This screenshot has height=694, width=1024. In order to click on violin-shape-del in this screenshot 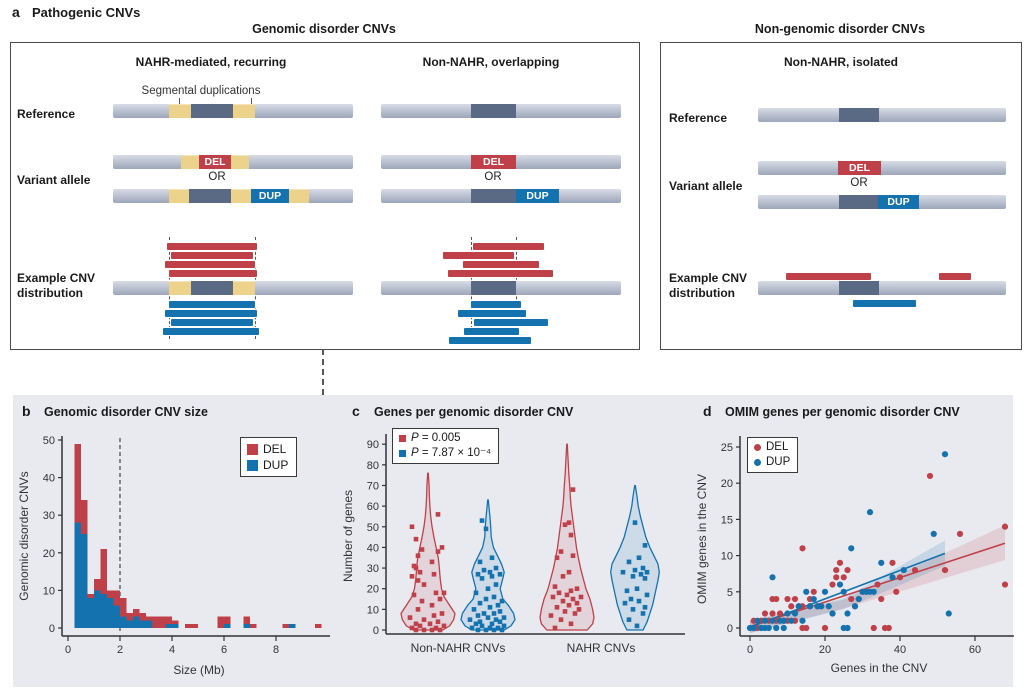, I will do `click(567, 537)`.